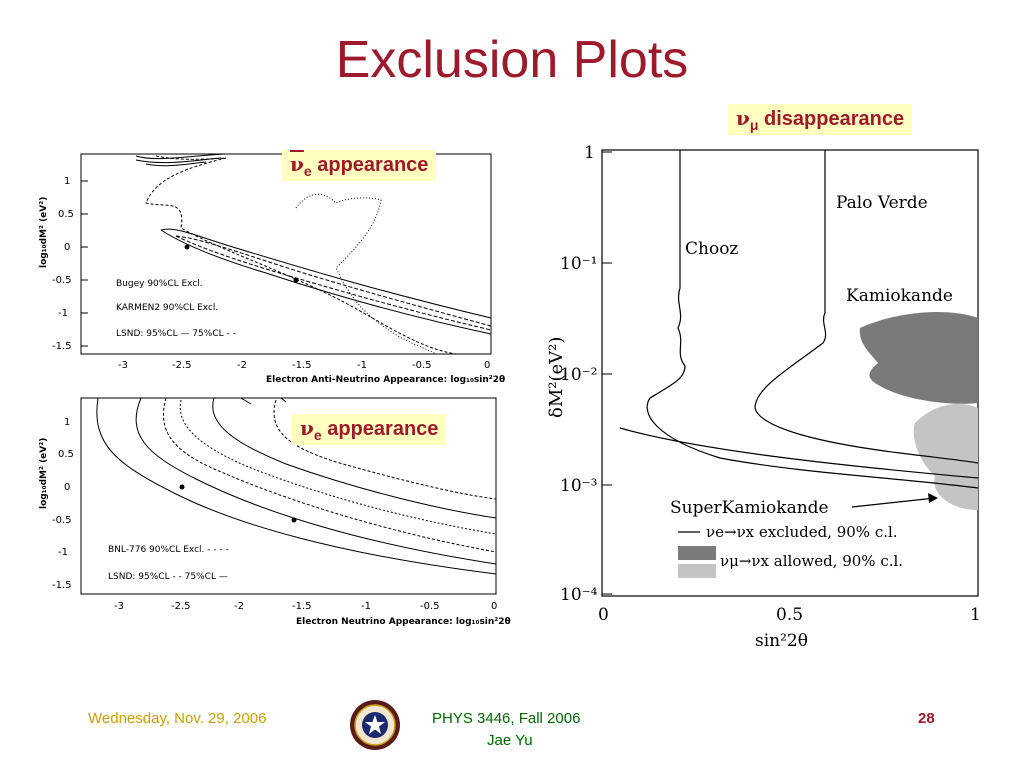 This screenshot has width=1024, height=768. Describe the element at coordinates (975, 615) in the screenshot. I see `x-tick-label: 1` at that location.